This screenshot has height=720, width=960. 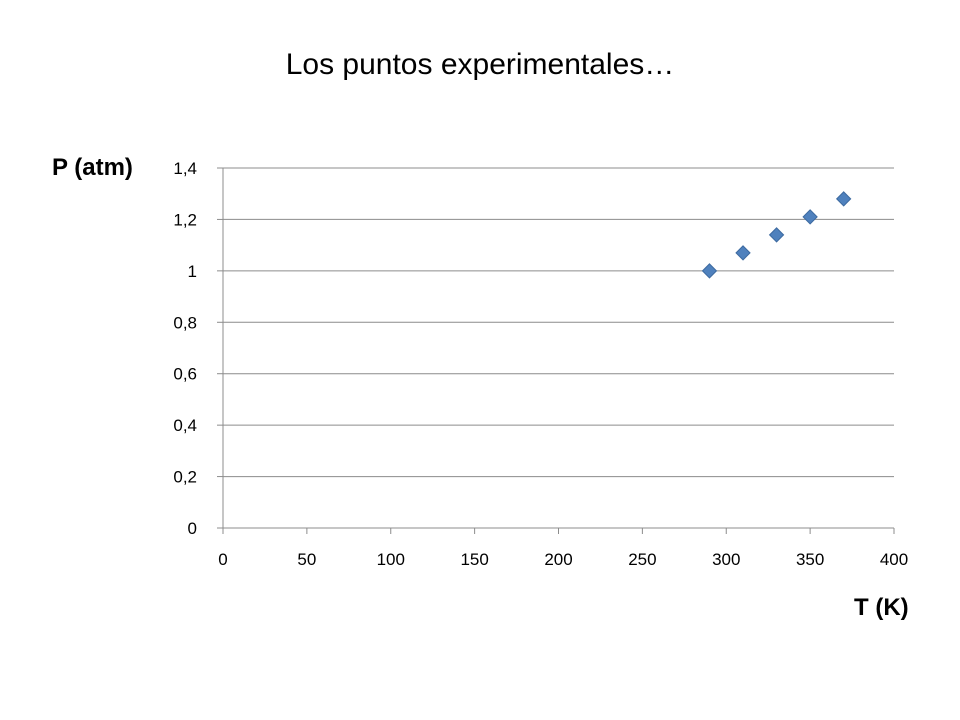 What do you see at coordinates (391, 559) in the screenshot?
I see `x-tick-label: 100` at bounding box center [391, 559].